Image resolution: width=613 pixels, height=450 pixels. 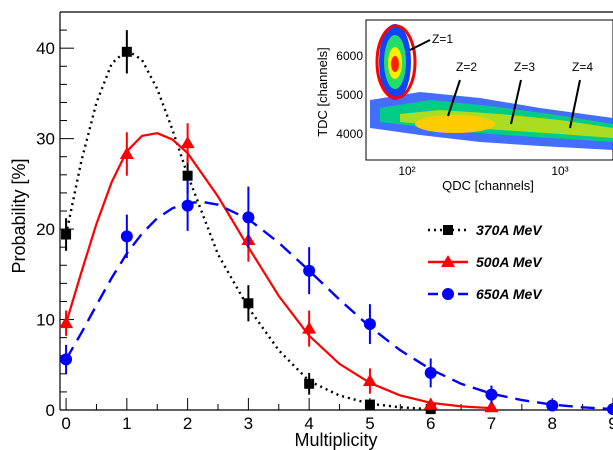 I want to click on y-axis-title: Probability [%], so click(x=19, y=215).